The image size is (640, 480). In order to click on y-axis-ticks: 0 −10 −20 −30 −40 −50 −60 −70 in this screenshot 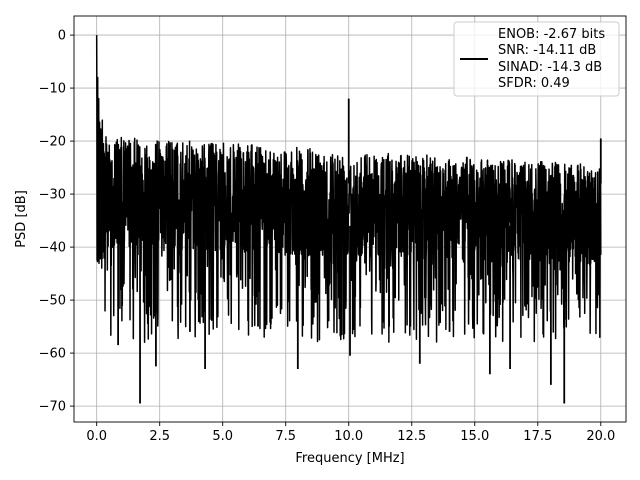, I will do `click(56, 222)`.